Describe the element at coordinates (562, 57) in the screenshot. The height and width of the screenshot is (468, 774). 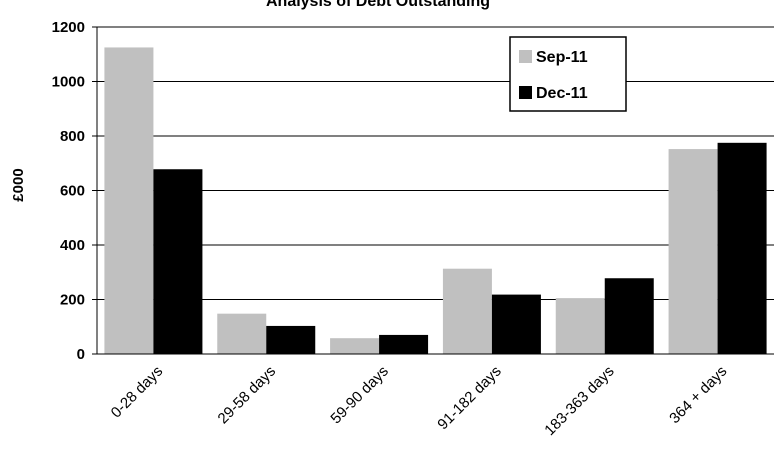
I see `legend-label-sep-11: Sep-11` at that location.